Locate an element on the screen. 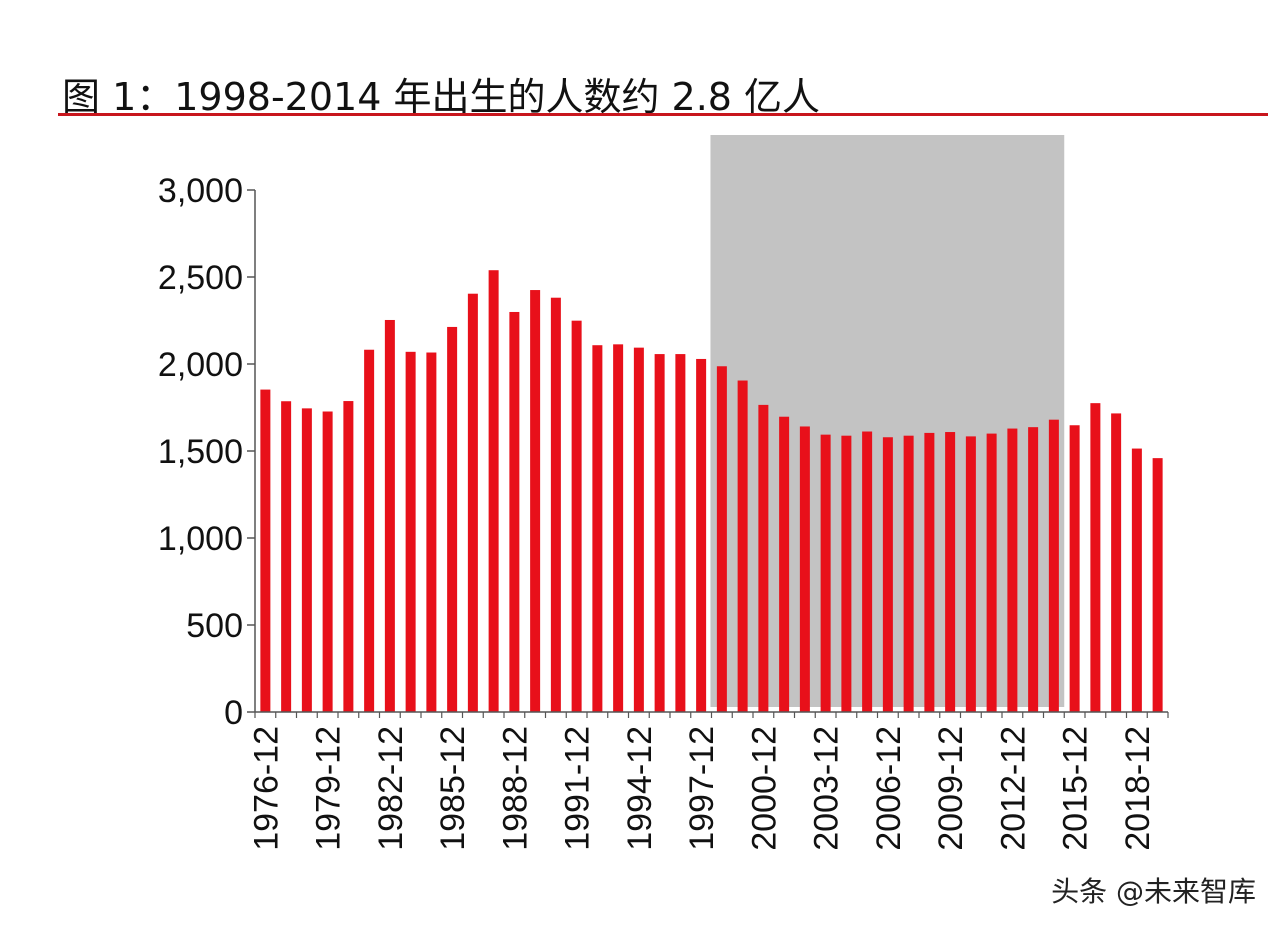 This screenshot has width=1282, height=936. y-tick-label: 2,500 is located at coordinates (200, 278).